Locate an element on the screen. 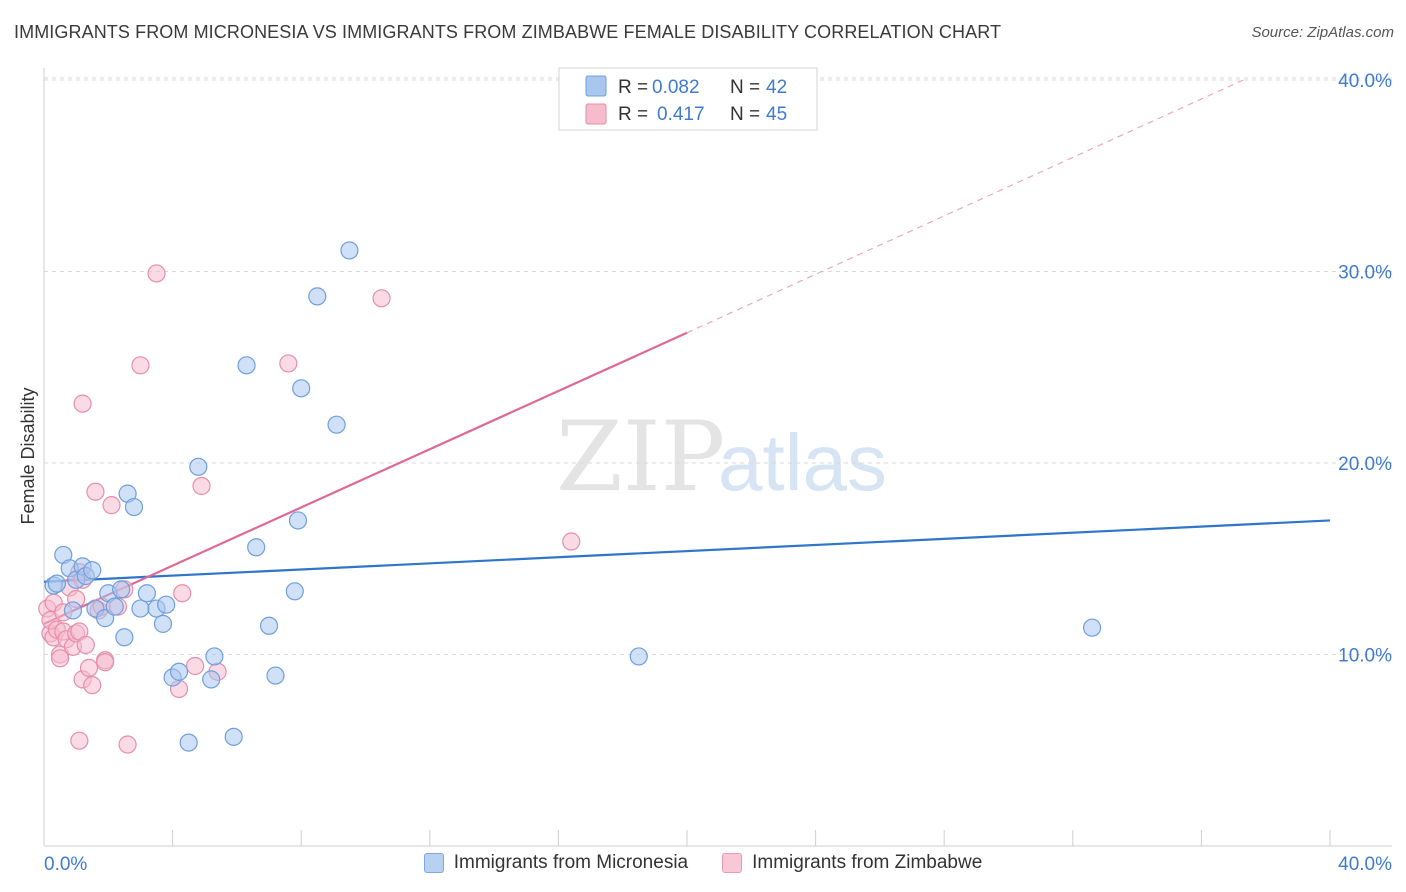  legend-r-value-1: 0.082 is located at coordinates (676, 87).